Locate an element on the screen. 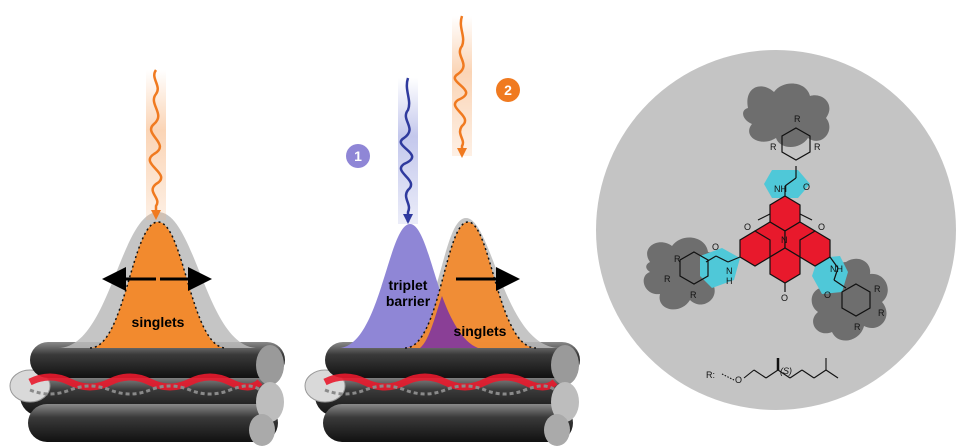  amide-highlight-left is located at coordinates (720, 268).